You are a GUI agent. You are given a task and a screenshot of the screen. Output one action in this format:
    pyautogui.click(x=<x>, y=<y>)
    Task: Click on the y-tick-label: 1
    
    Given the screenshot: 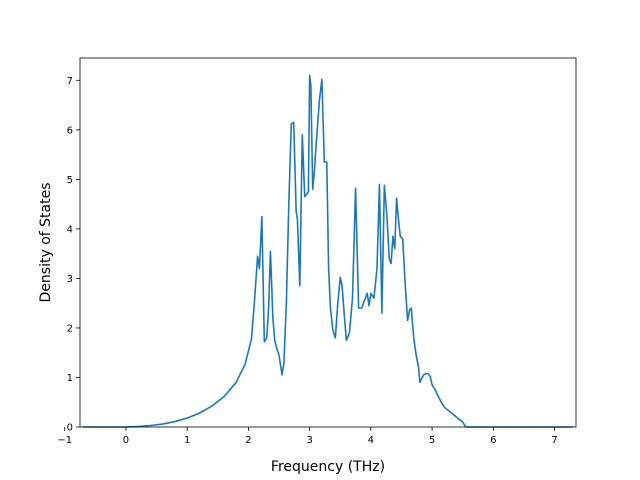 What is the action you would take?
    pyautogui.click(x=70, y=378)
    